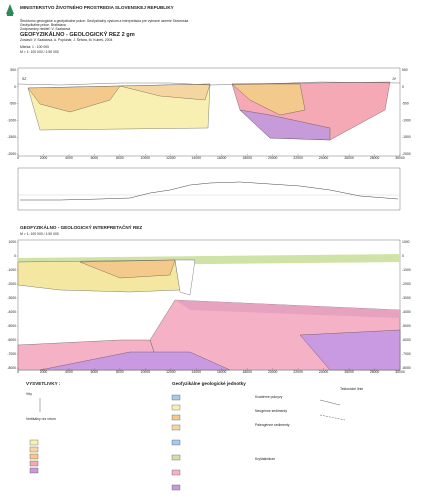  What do you see at coordinates (10, 10) in the screenshot?
I see `logo` at bounding box center [10, 10].